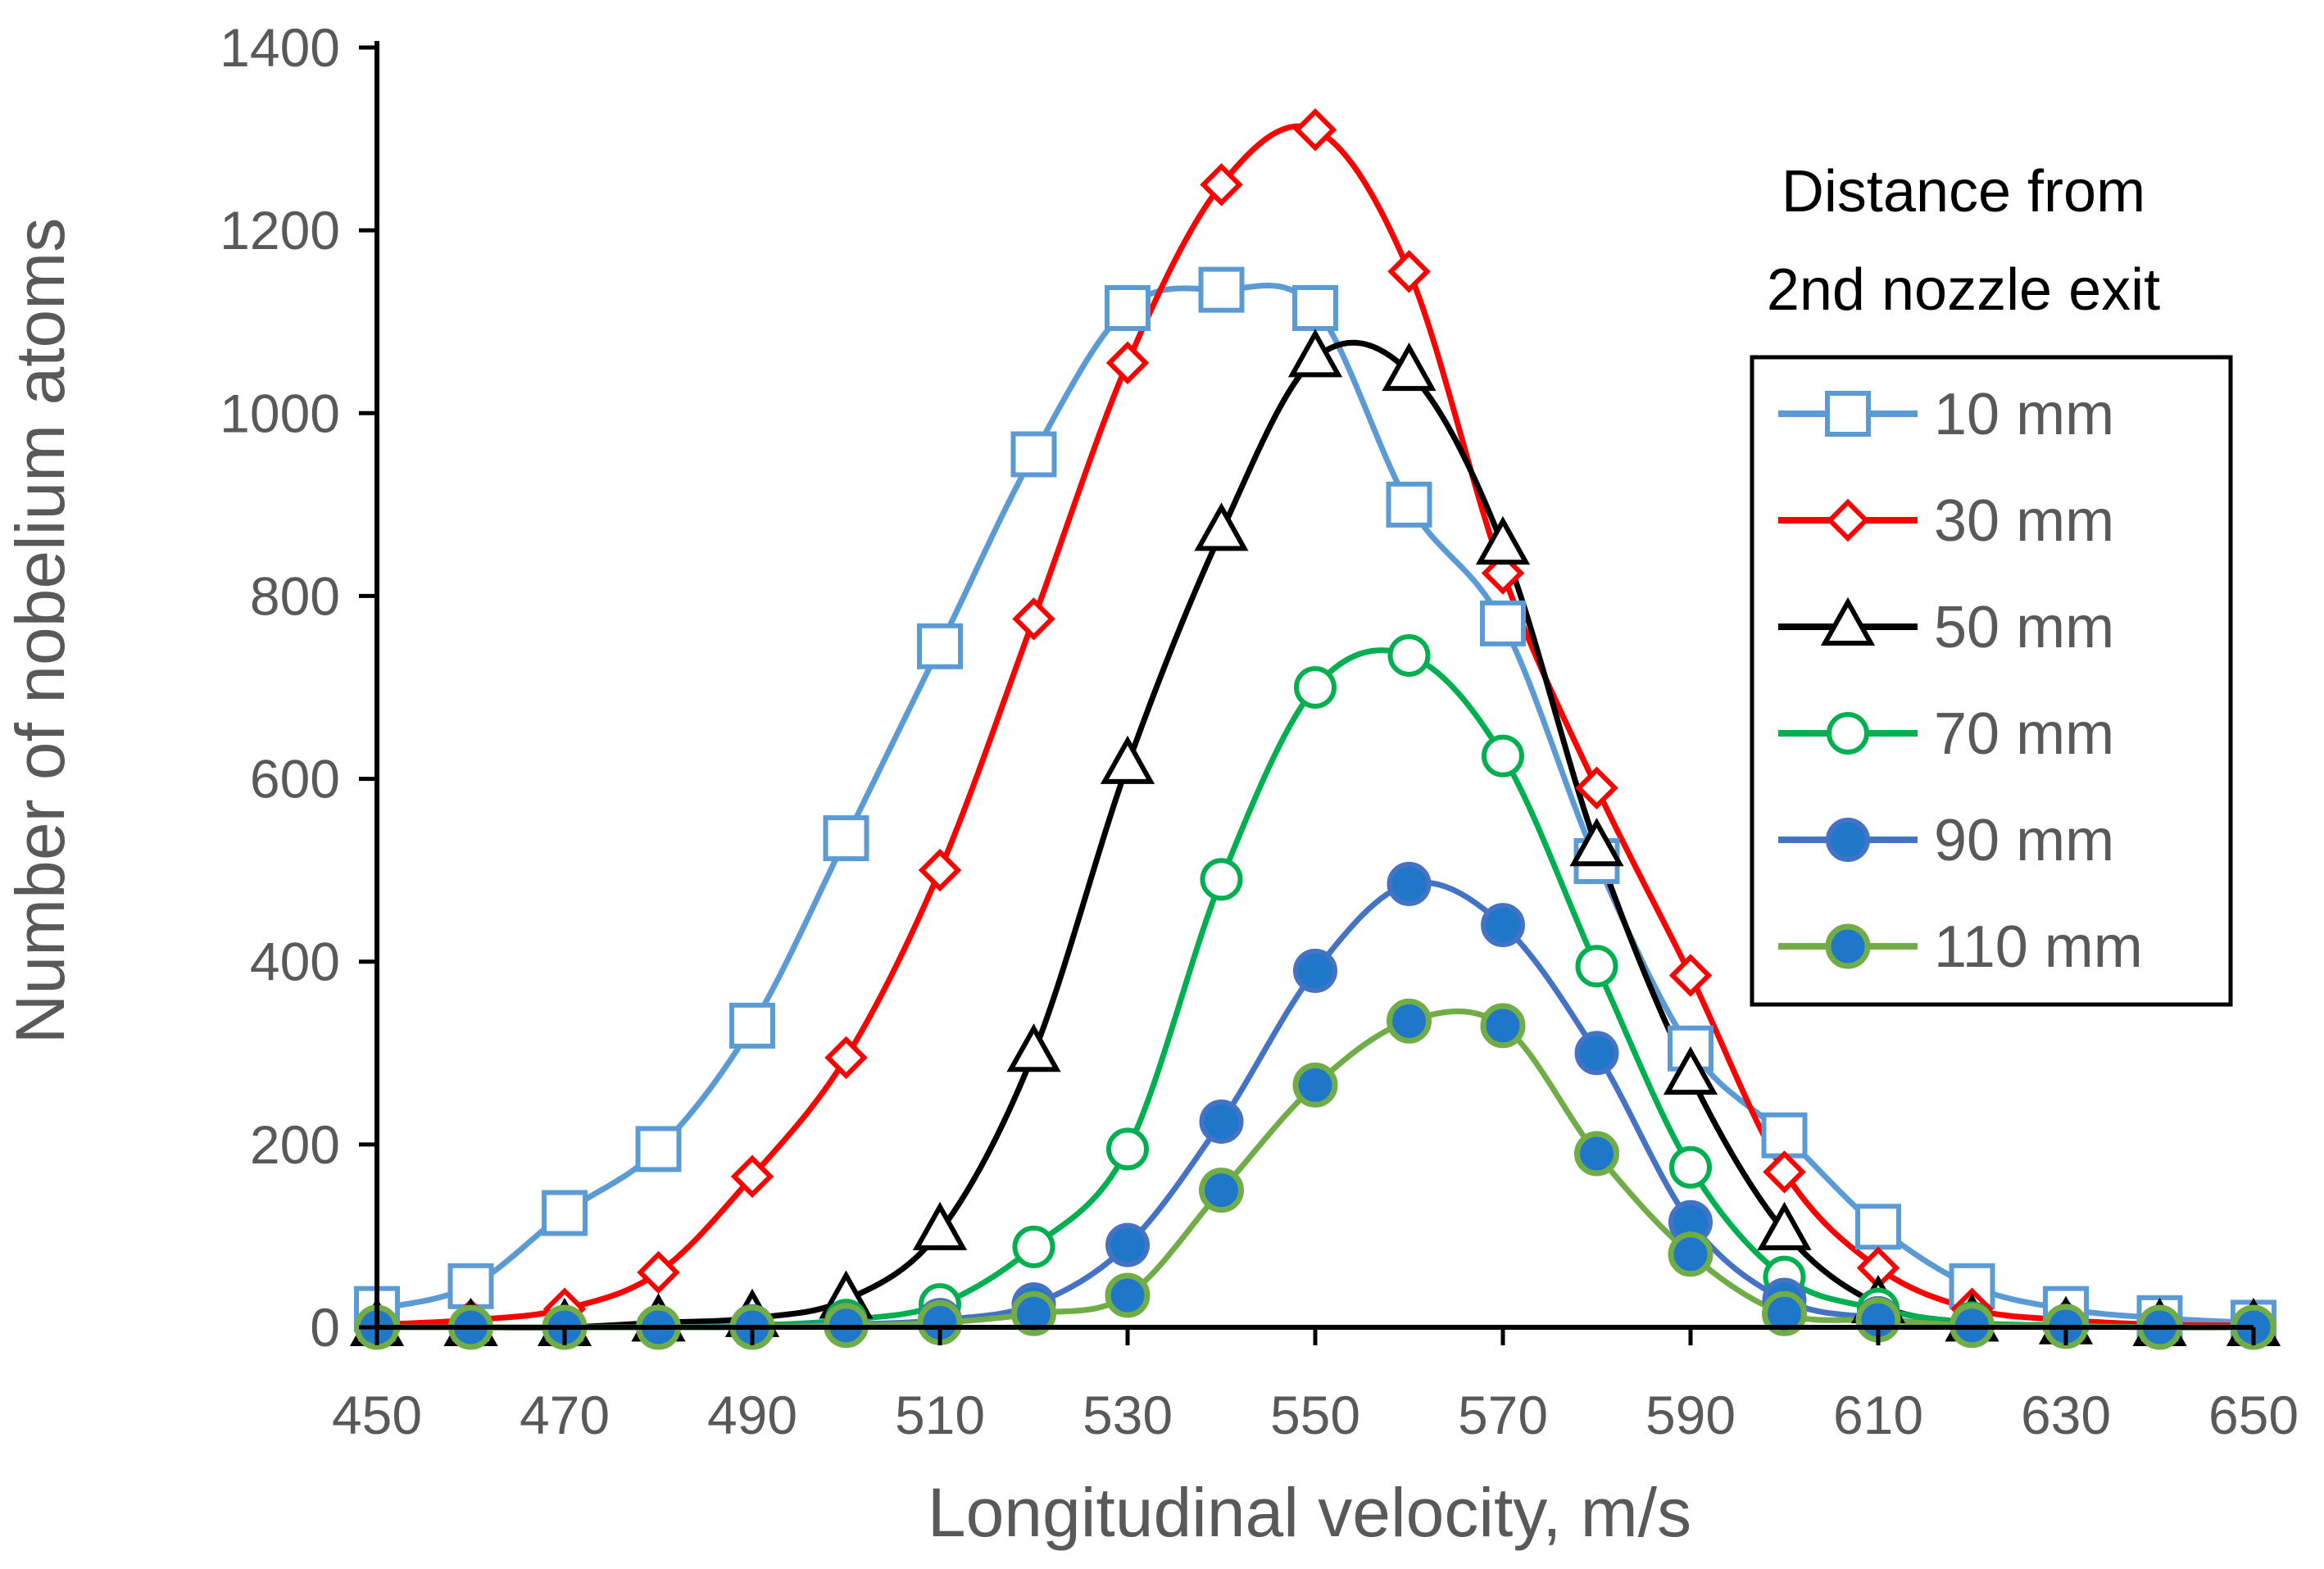 Image resolution: width=2324 pixels, height=1569 pixels. What do you see at coordinates (377, 1415) in the screenshot?
I see `x-tick-label: 450` at bounding box center [377, 1415].